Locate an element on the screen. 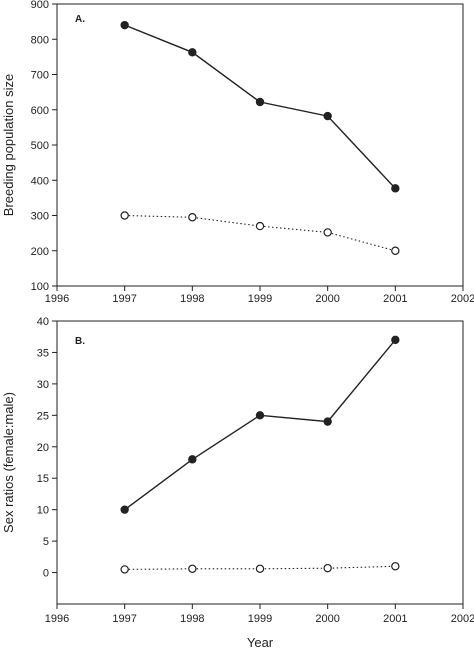  y-axis-title: Sex ratios (female:male) is located at coordinates (8, 462).